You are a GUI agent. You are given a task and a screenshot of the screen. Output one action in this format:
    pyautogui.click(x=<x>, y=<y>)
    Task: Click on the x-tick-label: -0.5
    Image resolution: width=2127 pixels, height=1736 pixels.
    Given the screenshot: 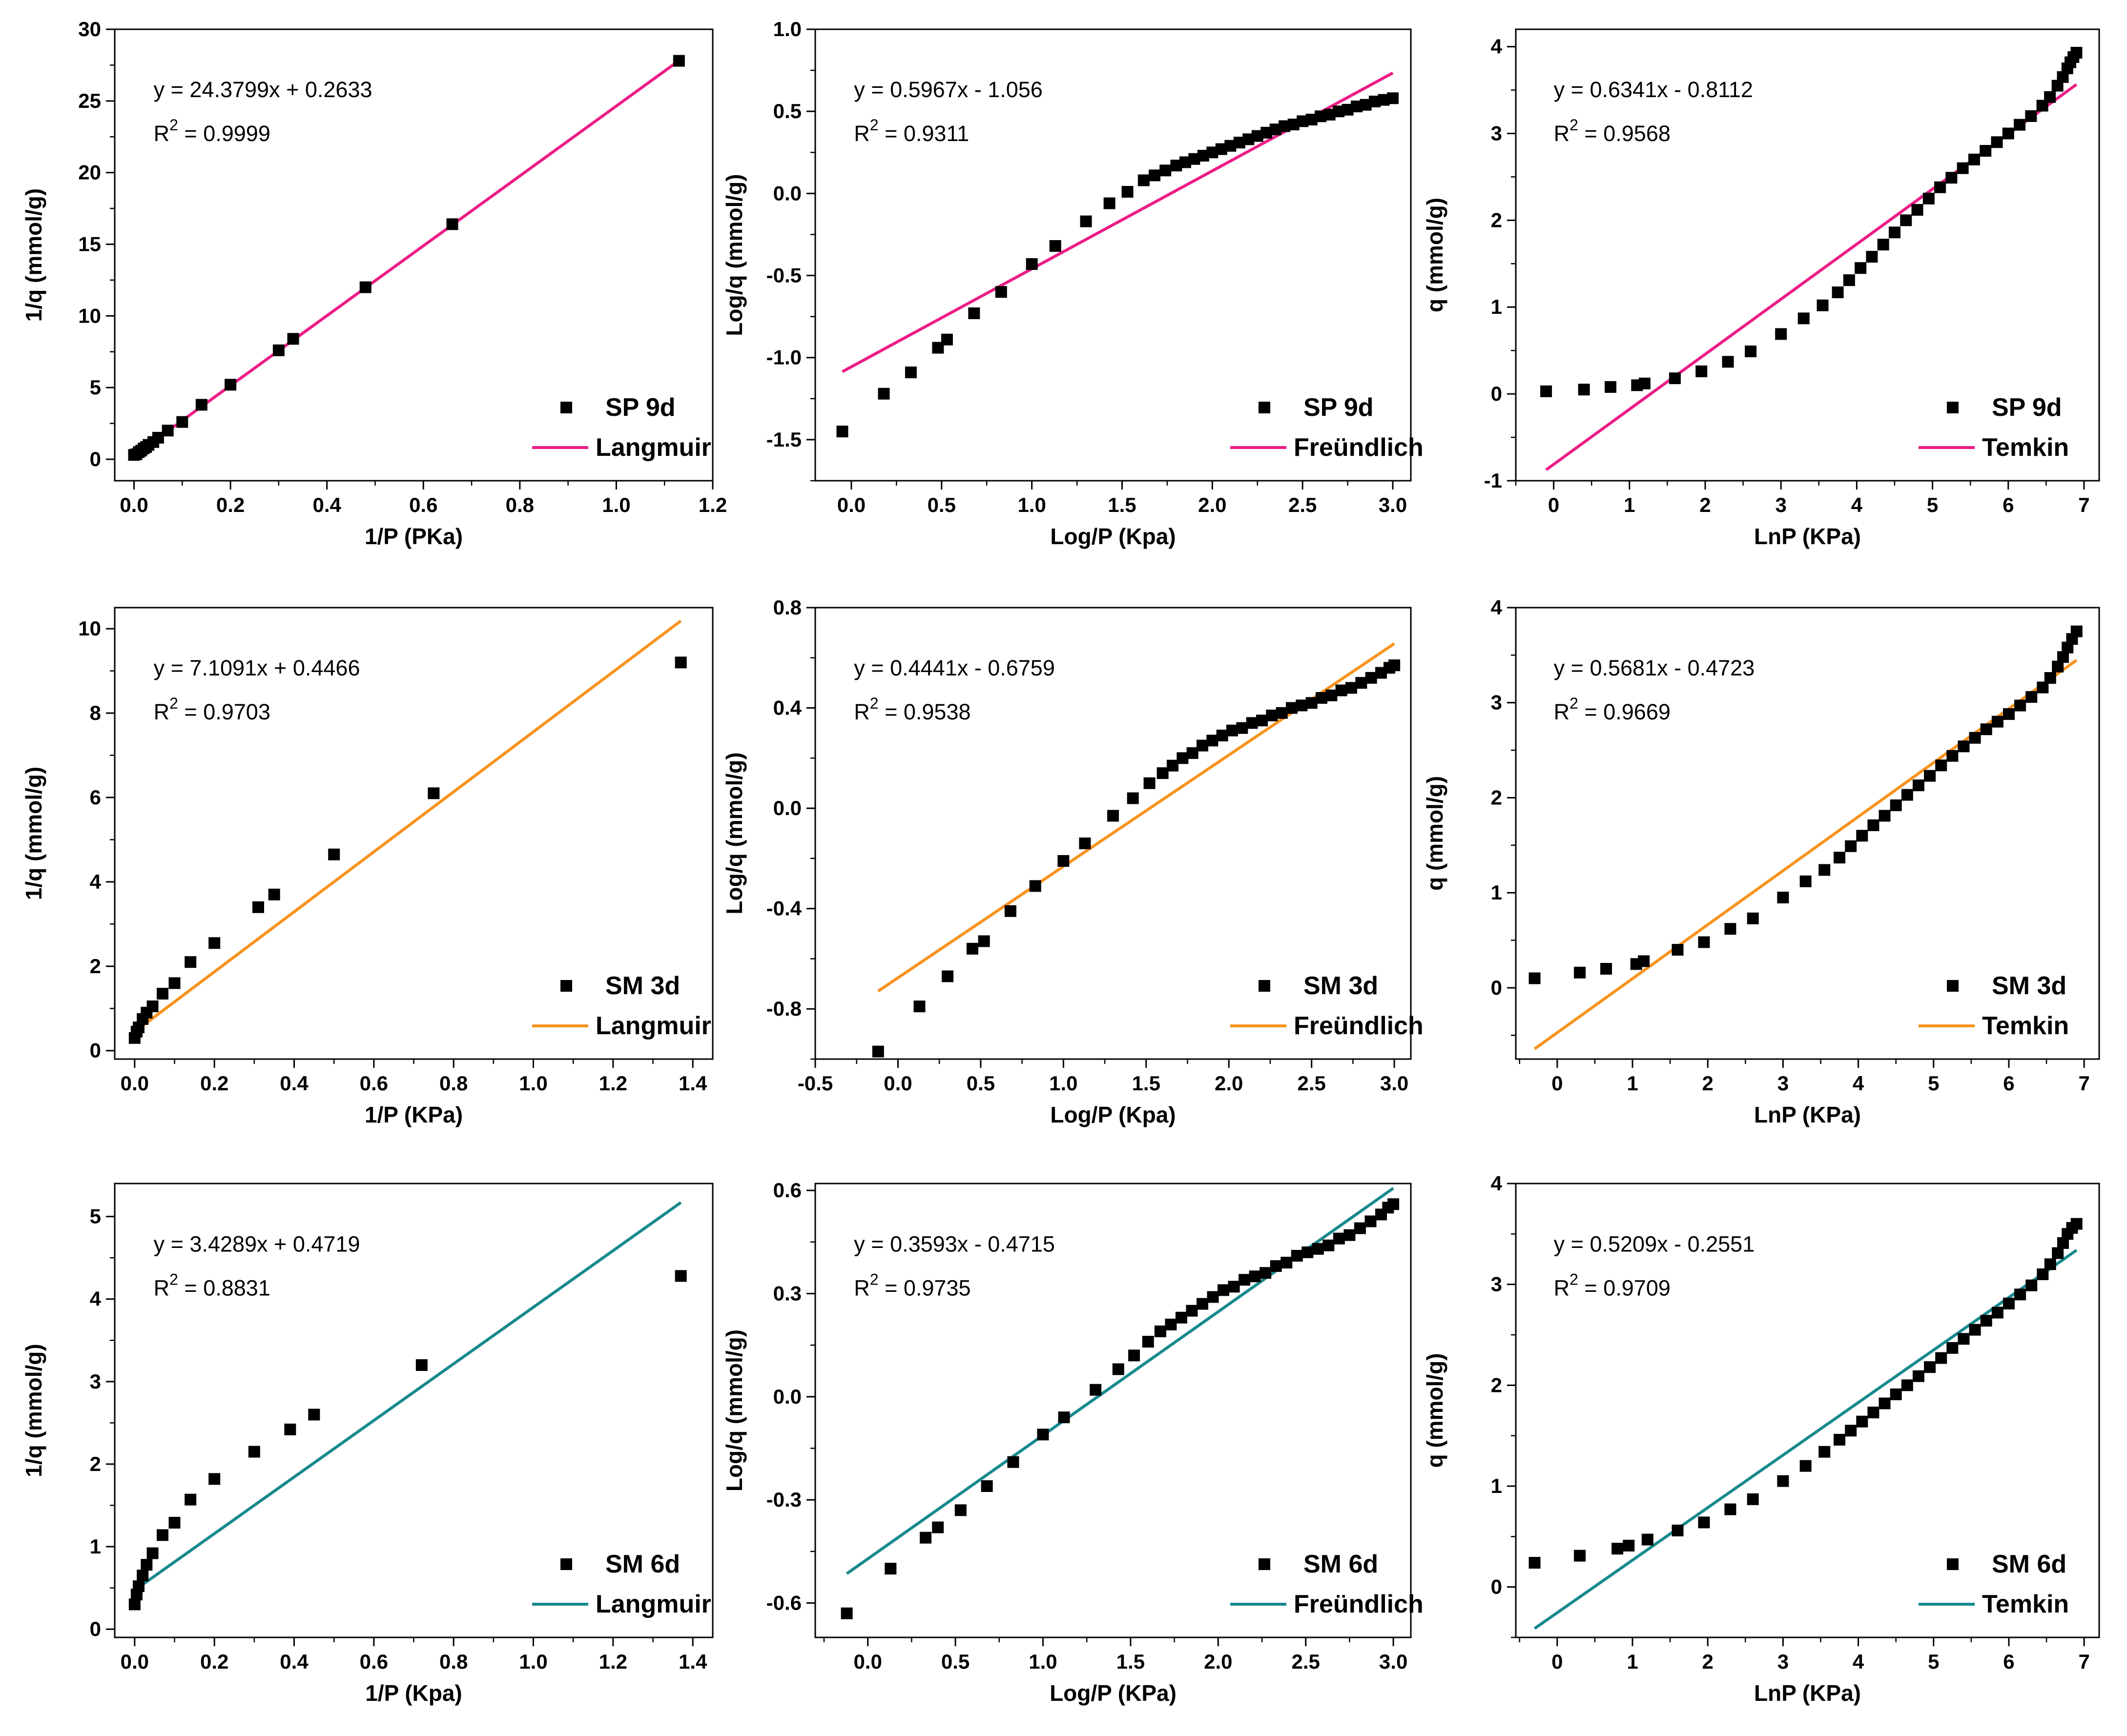 What is the action you would take?
    pyautogui.click(x=815, y=1083)
    